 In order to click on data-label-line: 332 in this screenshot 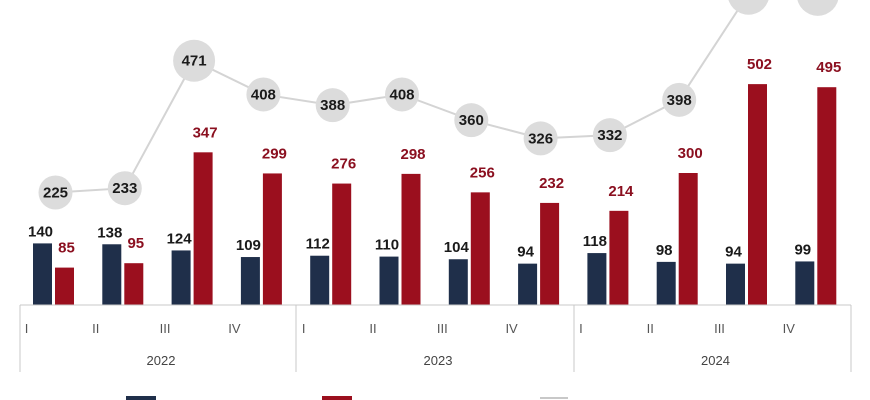, I will do `click(609, 135)`.